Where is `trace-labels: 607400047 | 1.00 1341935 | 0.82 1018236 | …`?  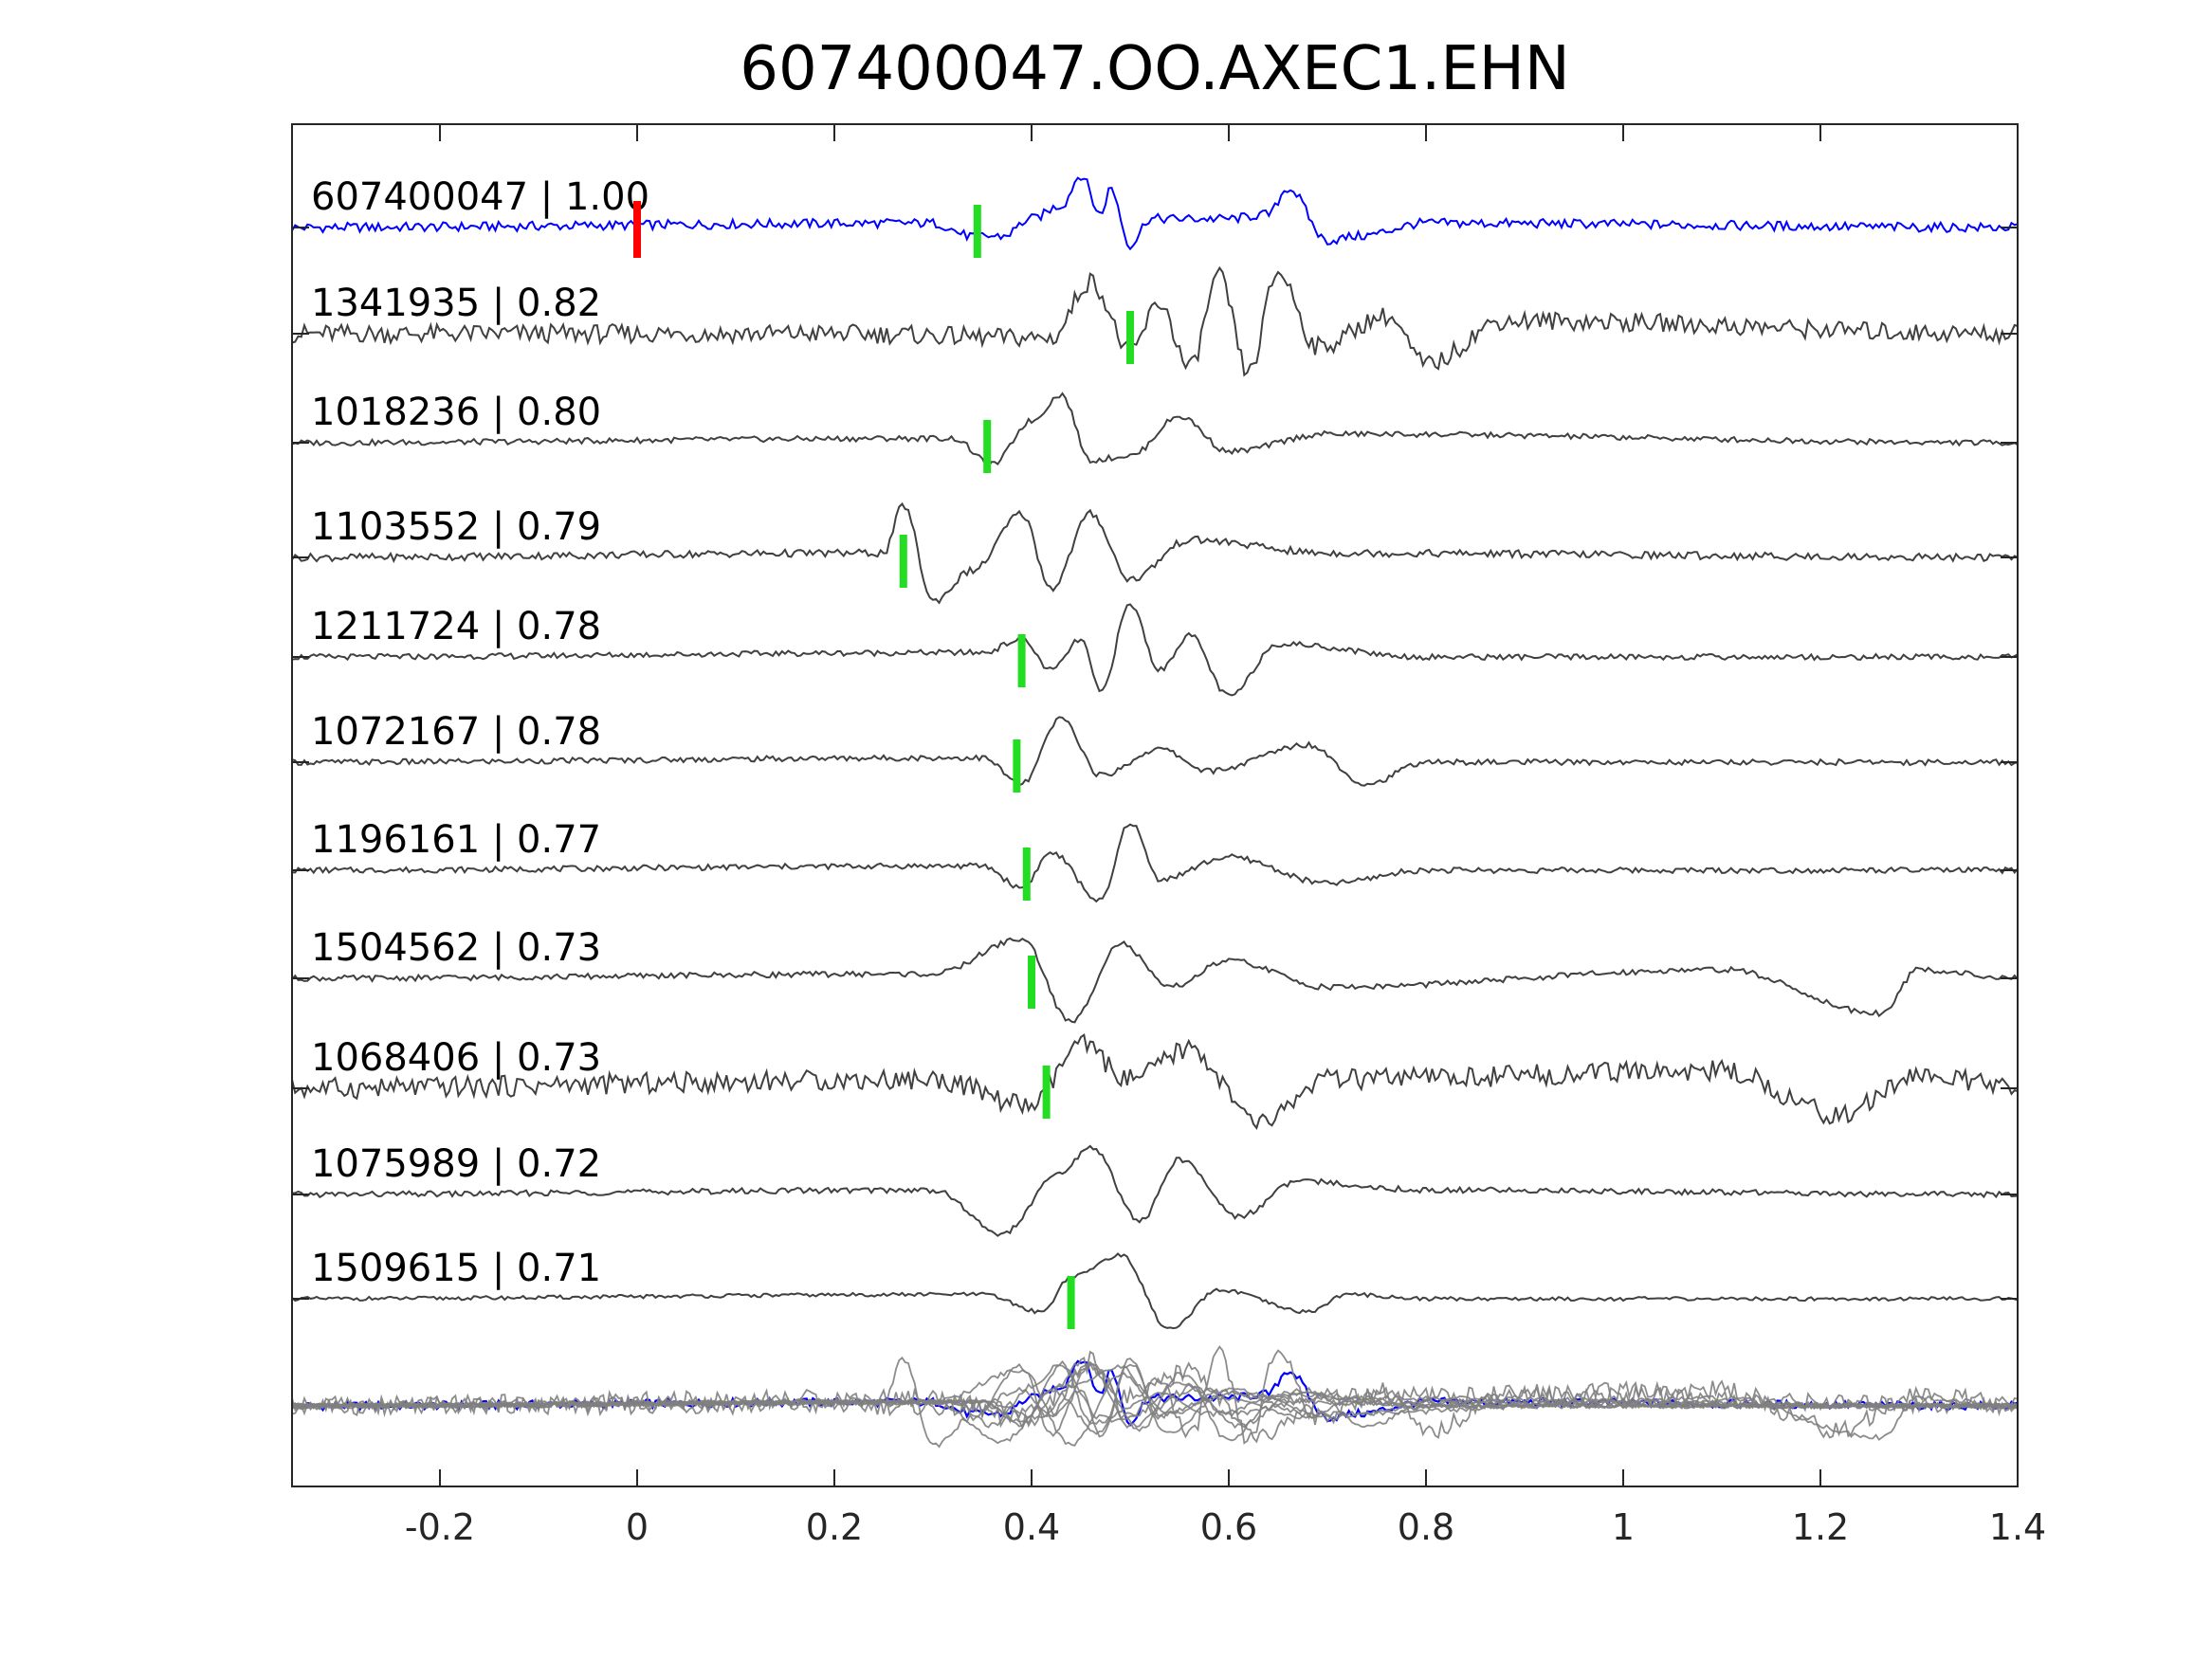
trace-labels: 607400047 | 1.00 1341935 | 0.82 1018236 | … is located at coordinates (480, 732).